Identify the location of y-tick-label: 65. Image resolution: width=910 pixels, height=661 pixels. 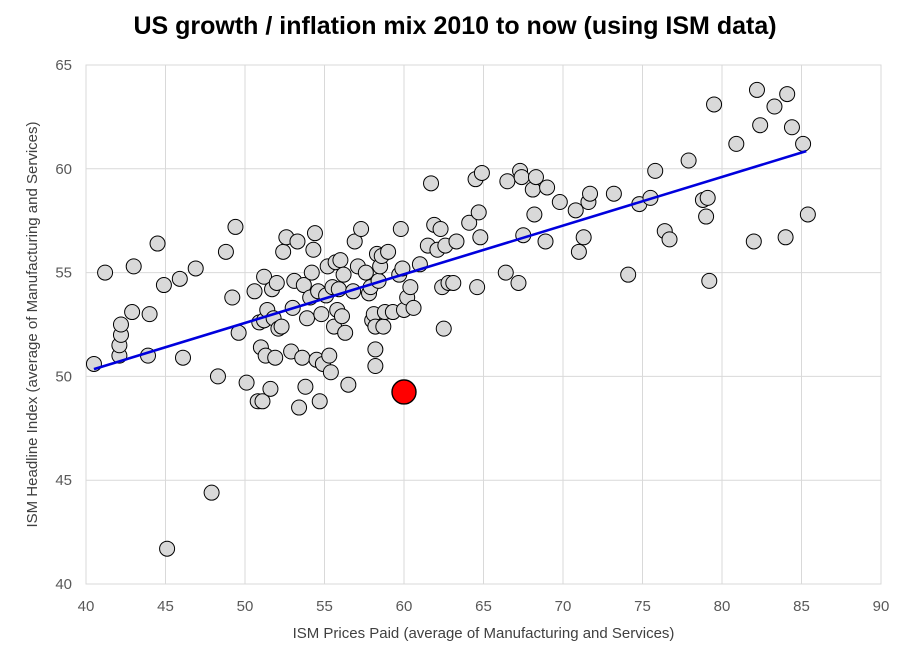
(63, 65).